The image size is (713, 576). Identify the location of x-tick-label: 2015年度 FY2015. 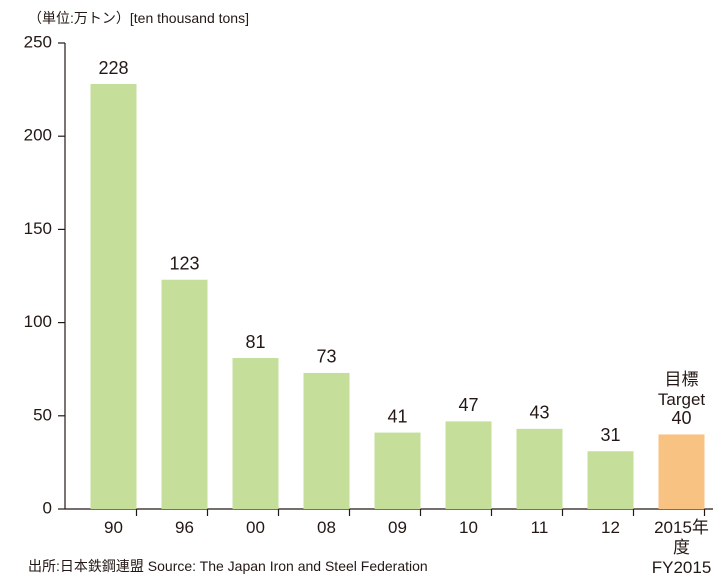
(681, 547).